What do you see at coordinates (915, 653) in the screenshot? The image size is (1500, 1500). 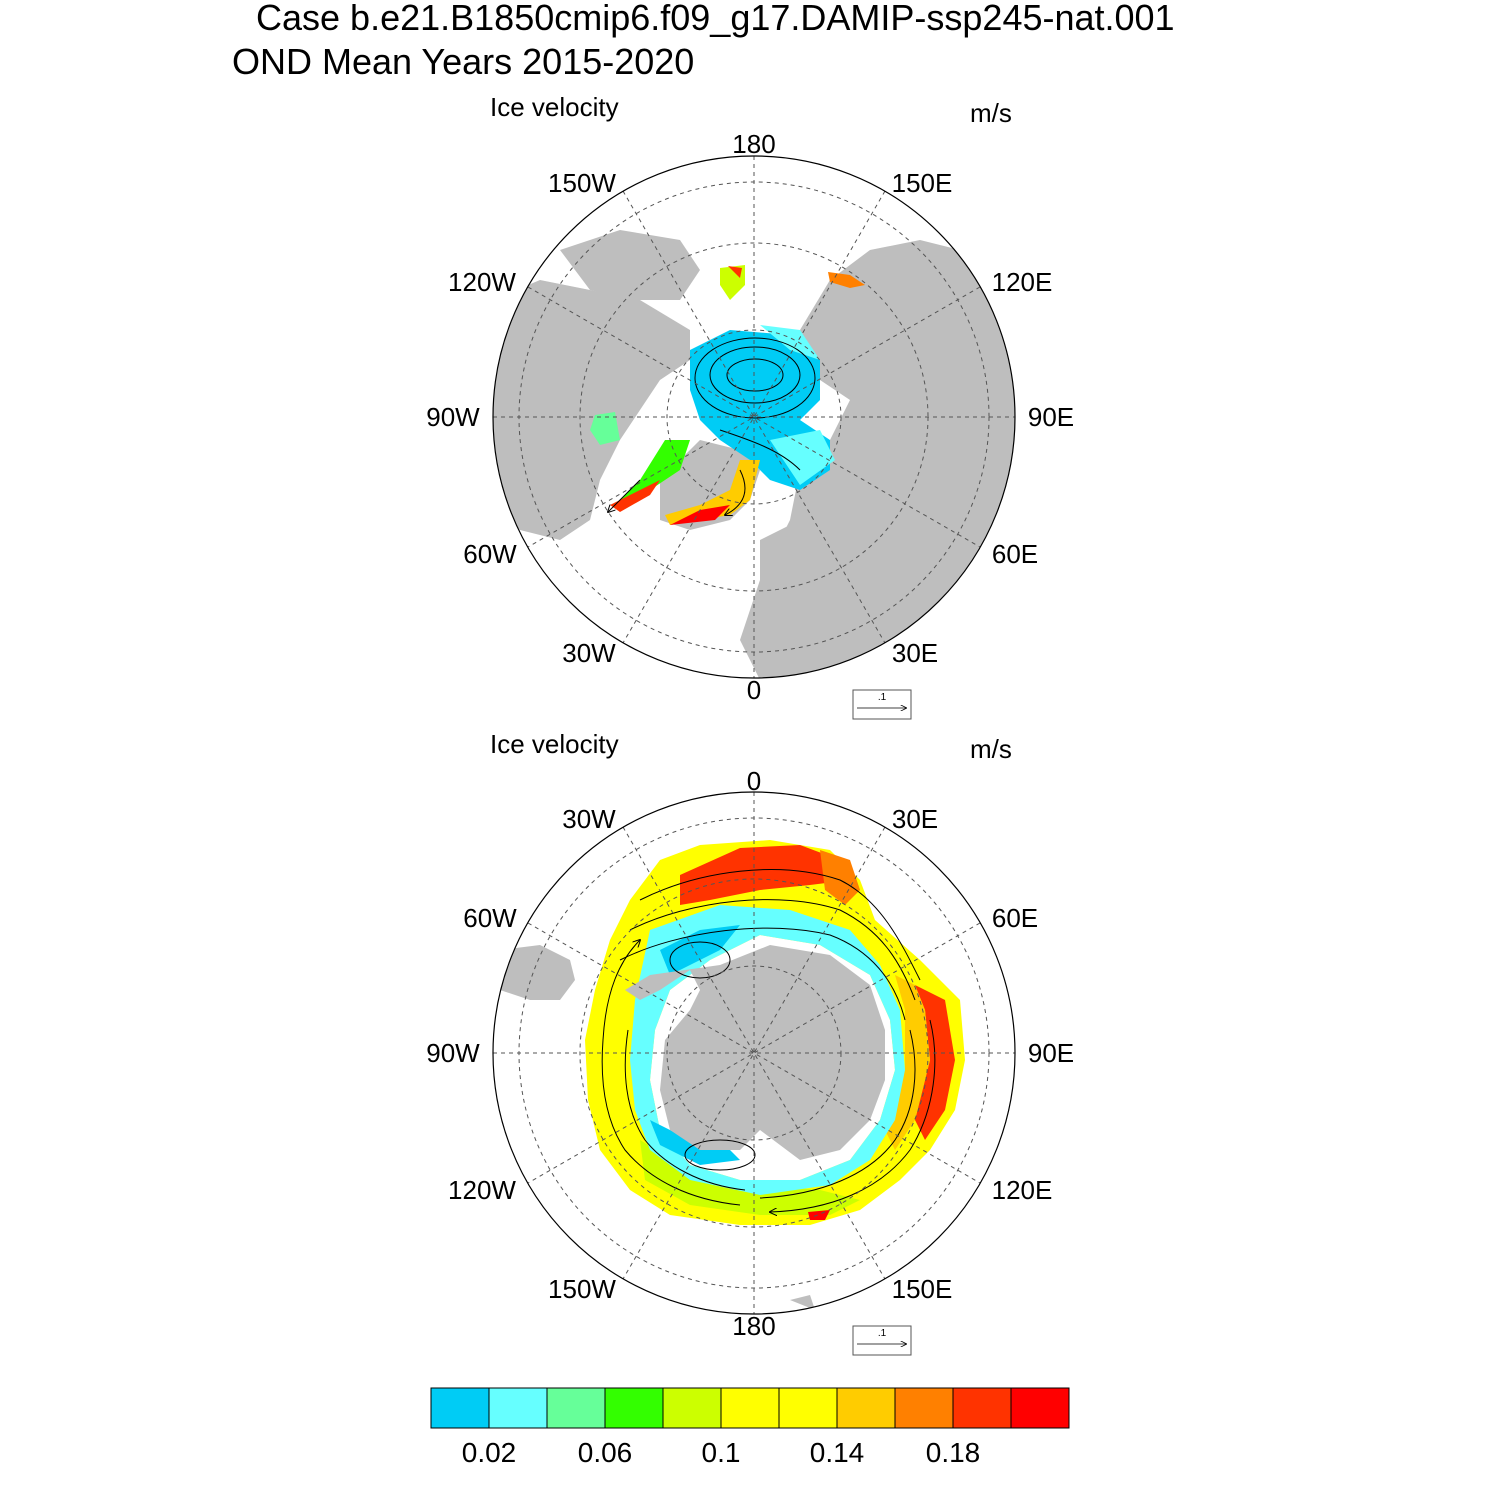 I see `arctic-lon-label-lower-right: 30E` at bounding box center [915, 653].